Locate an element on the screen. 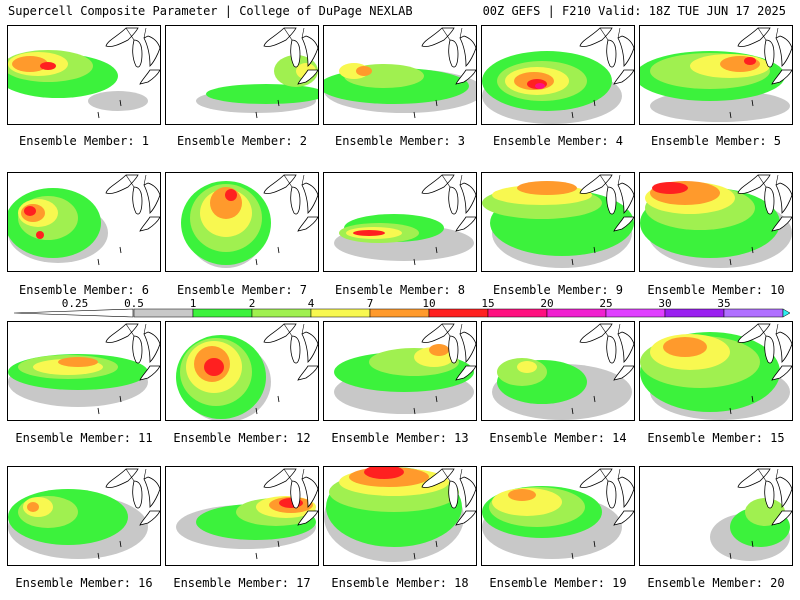 This screenshot has width=800, height=600. colorbar-lower-wedge is located at coordinates (74, 313).